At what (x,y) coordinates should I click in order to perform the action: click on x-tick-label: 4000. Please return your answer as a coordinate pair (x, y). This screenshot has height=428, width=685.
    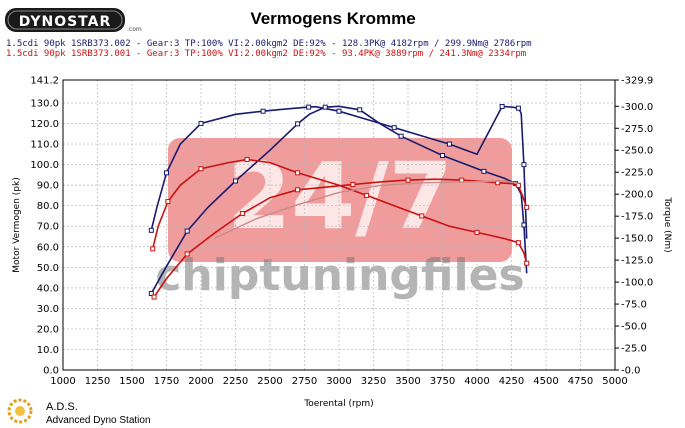
    Looking at the image, I should click on (476, 381).